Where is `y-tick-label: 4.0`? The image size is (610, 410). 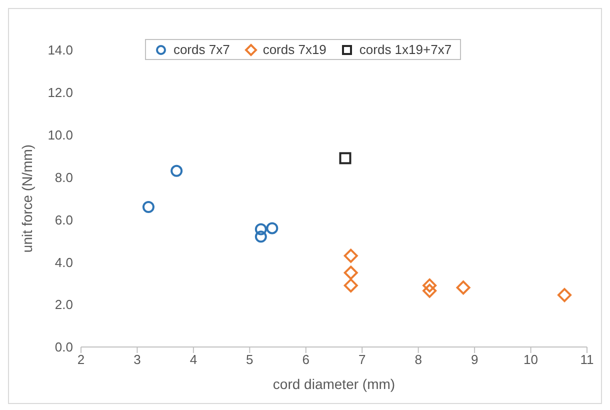 y-tick-label: 4.0 is located at coordinates (63, 262).